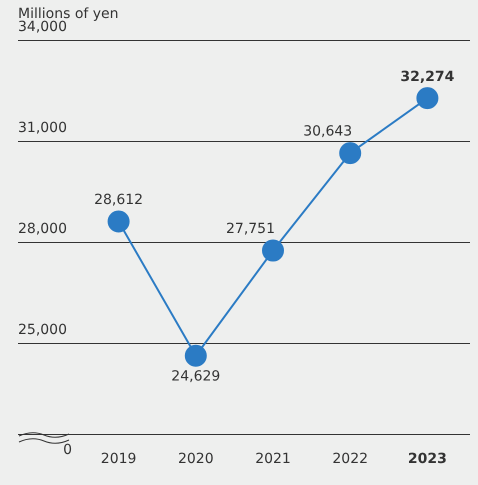 The image size is (478, 485). I want to click on data-label: 32,274, so click(427, 76).